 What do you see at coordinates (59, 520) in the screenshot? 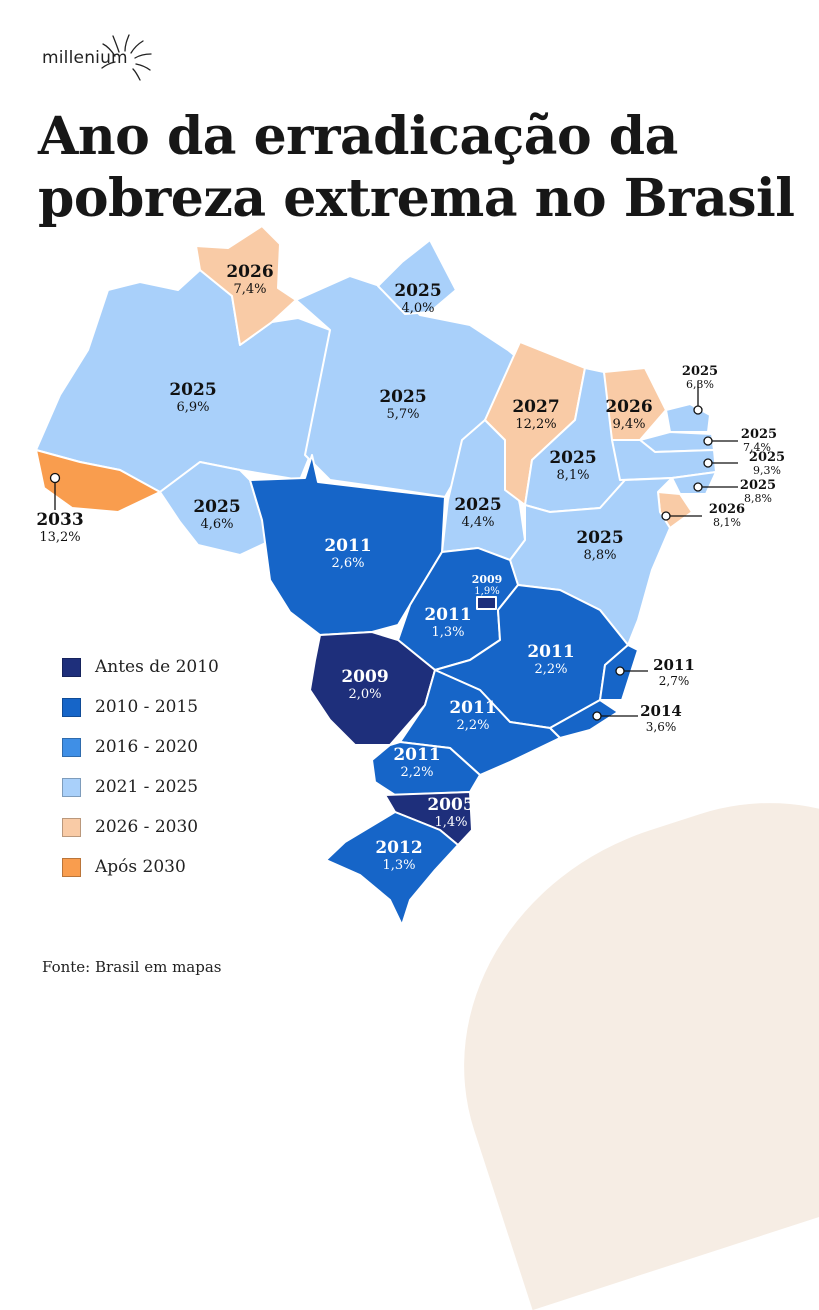
I see `label-ac-year: 2033` at bounding box center [59, 520].